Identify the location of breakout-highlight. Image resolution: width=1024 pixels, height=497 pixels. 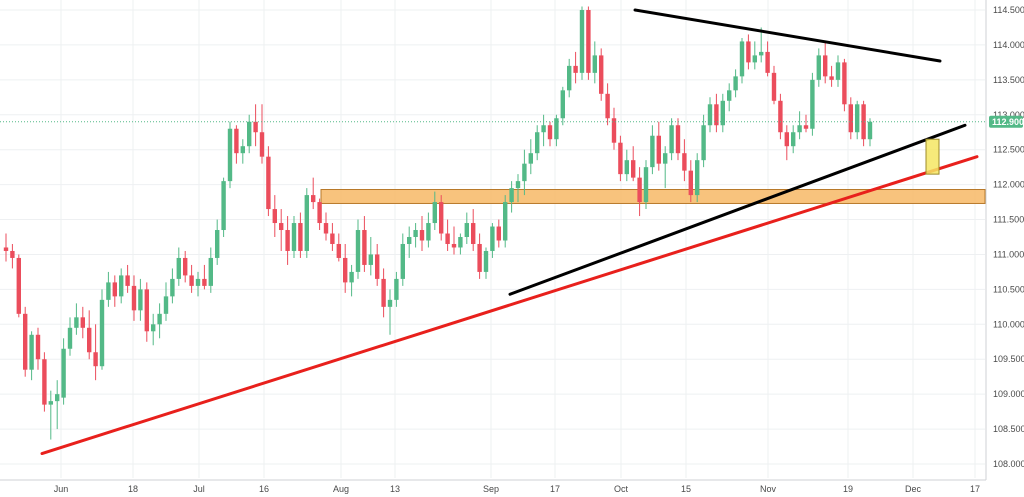
(932, 156).